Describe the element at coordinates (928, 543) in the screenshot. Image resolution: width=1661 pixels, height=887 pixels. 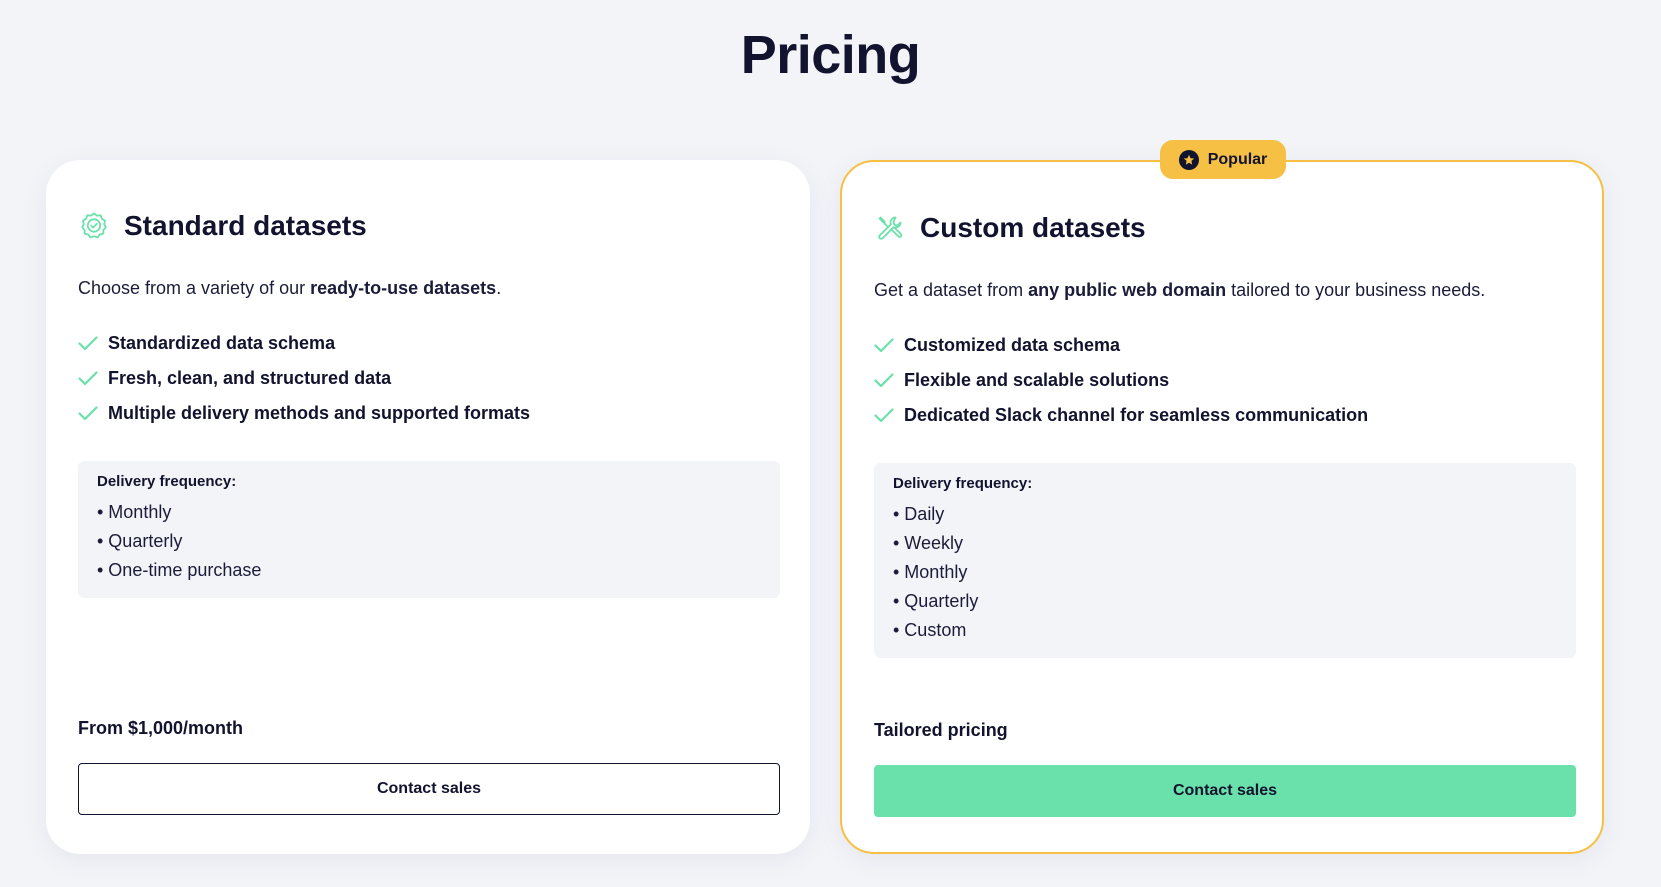
I see `frequency-item: • Weekly` at that location.